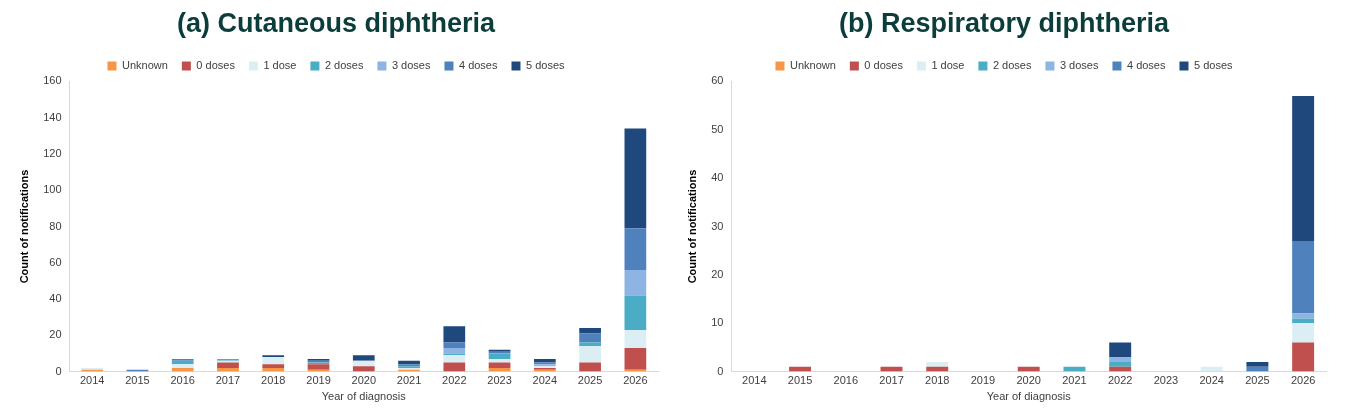 The height and width of the screenshot is (412, 1348). Describe the element at coordinates (717, 322) in the screenshot. I see `y-tick-label: 10` at that location.